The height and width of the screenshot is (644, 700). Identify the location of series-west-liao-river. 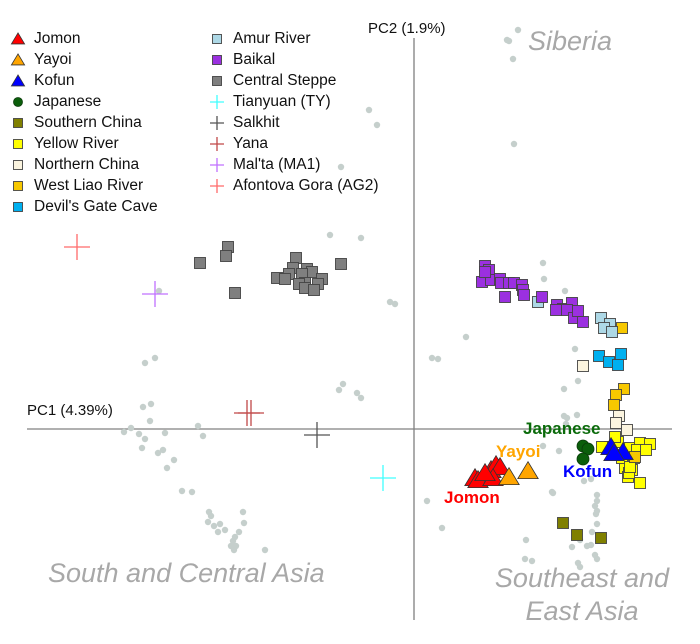
(624, 392).